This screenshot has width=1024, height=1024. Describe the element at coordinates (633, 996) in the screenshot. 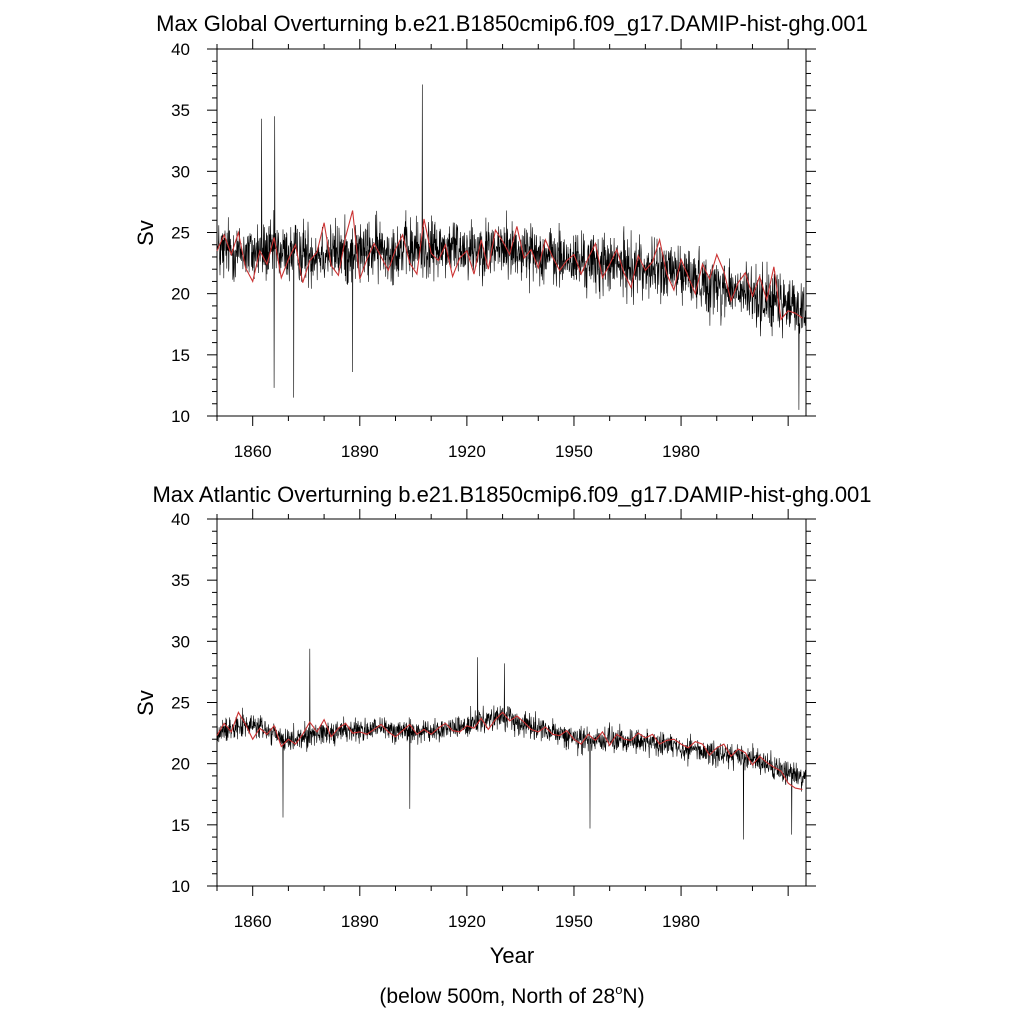

I see `footnote-suffix: N)` at that location.